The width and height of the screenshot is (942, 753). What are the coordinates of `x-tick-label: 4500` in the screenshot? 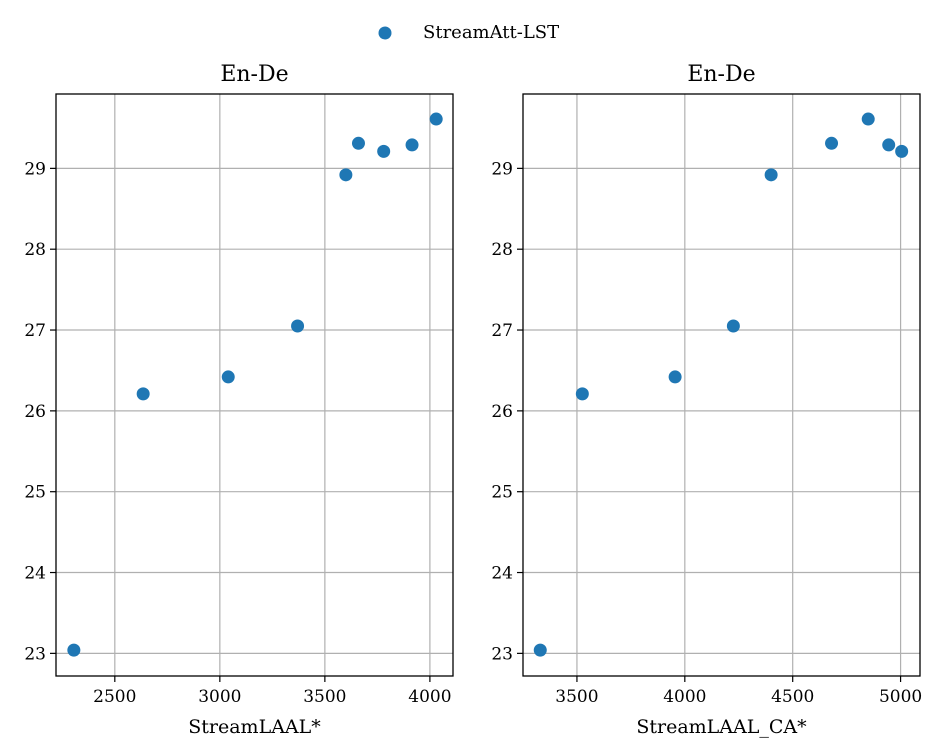 It's located at (792, 697).